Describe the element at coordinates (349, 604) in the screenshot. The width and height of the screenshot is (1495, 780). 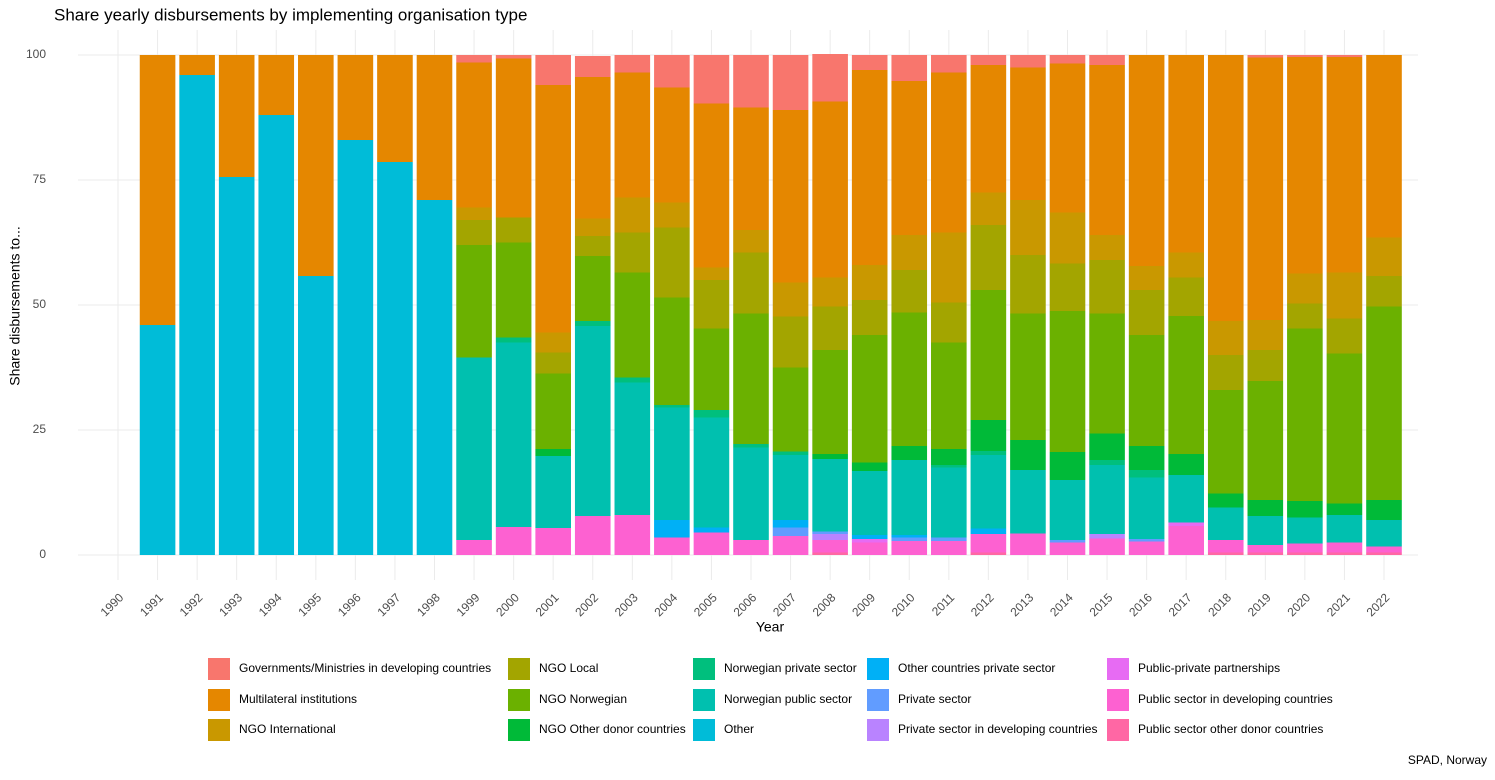
I see `x-tick-label: 1996` at that location.